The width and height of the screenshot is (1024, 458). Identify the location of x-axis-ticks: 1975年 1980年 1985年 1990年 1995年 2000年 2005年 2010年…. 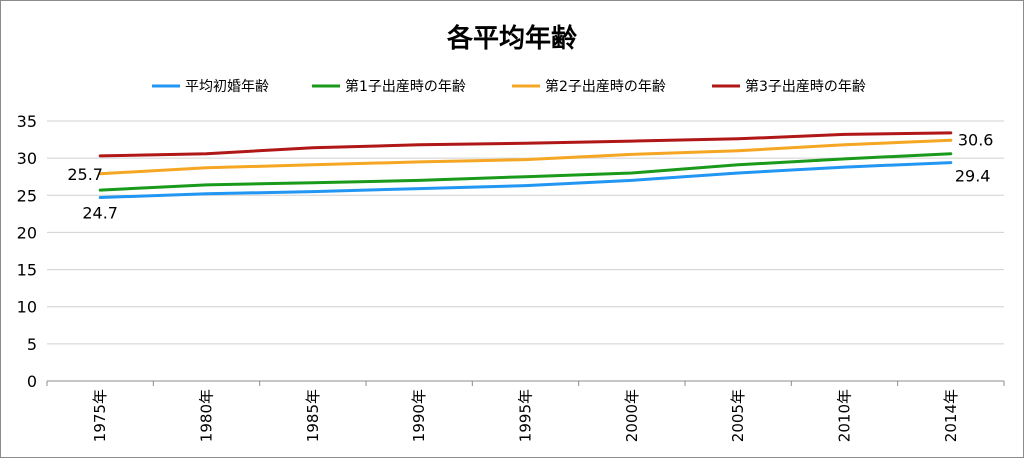
(525, 411).